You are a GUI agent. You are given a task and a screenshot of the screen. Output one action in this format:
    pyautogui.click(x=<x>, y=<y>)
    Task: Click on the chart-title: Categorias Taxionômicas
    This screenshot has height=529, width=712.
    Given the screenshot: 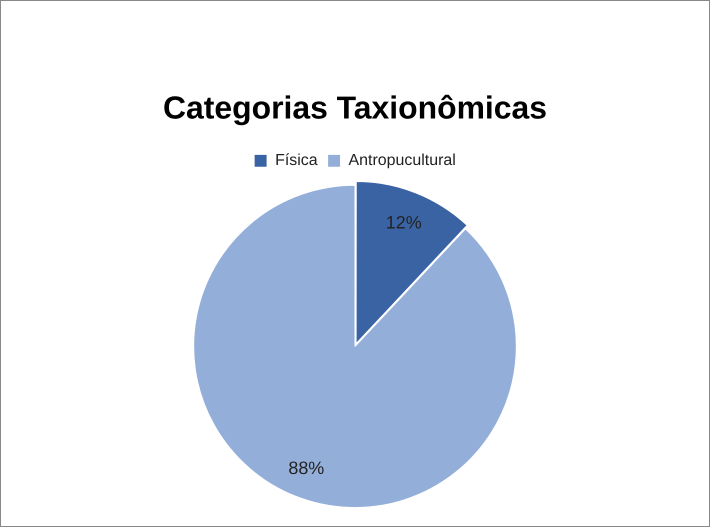 What is the action you would take?
    pyautogui.click(x=355, y=108)
    